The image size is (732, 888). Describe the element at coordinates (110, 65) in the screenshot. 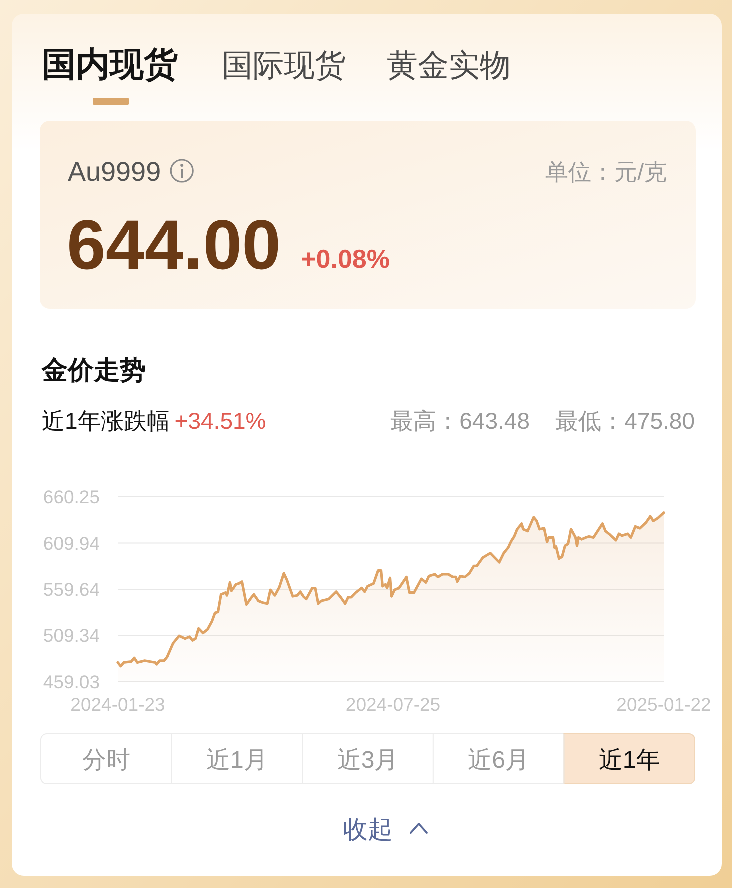

I see `text: 国内现货` at that location.